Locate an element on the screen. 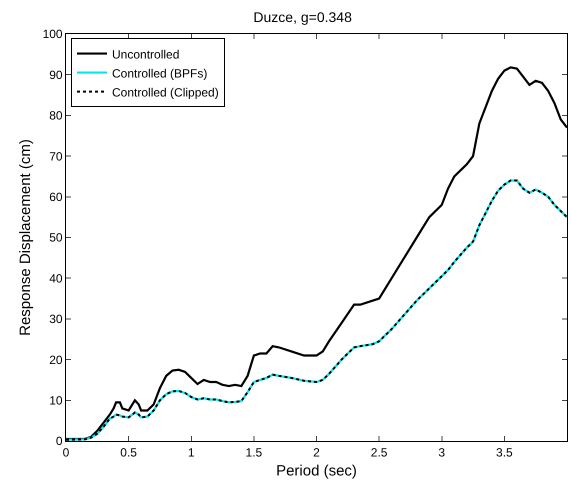 This screenshot has height=489, width=571. x-tick-label: 0.5 is located at coordinates (129, 452).